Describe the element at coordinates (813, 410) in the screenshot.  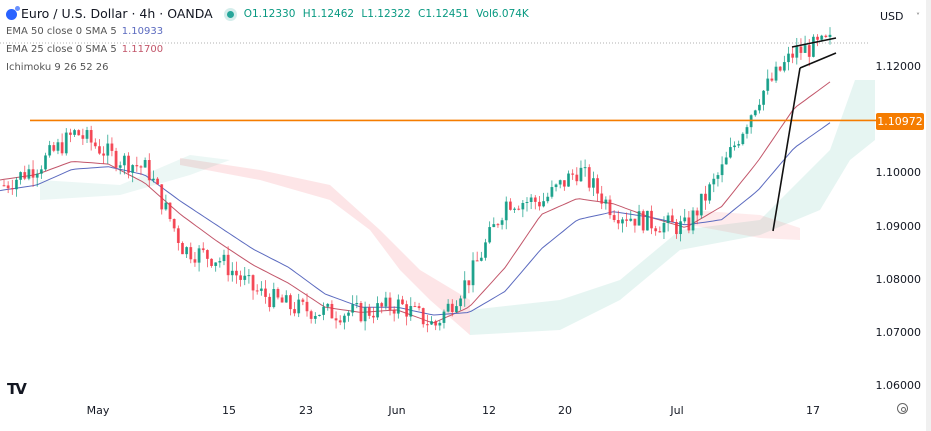
I see `time-tick: 17` at that location.